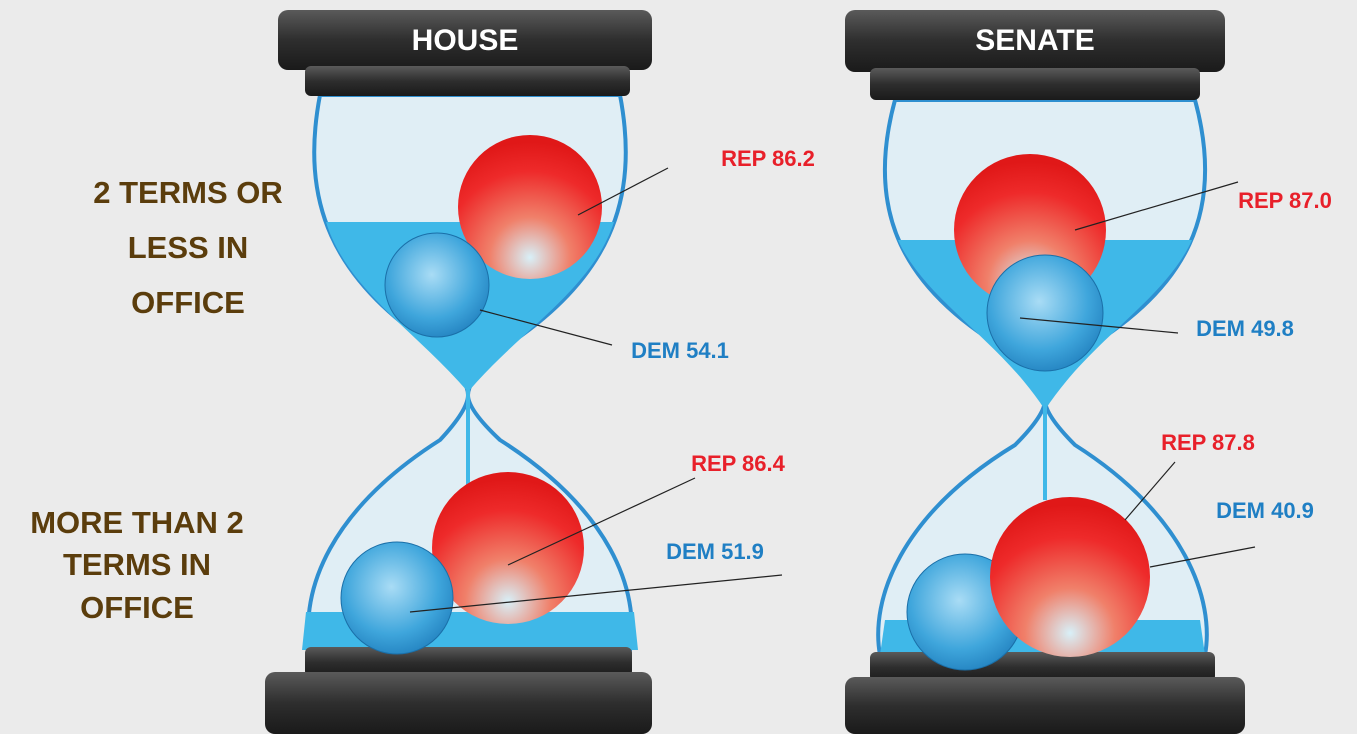 This screenshot has width=1357, height=734. I want to click on row-label: MORE THAN 2, so click(137, 522).